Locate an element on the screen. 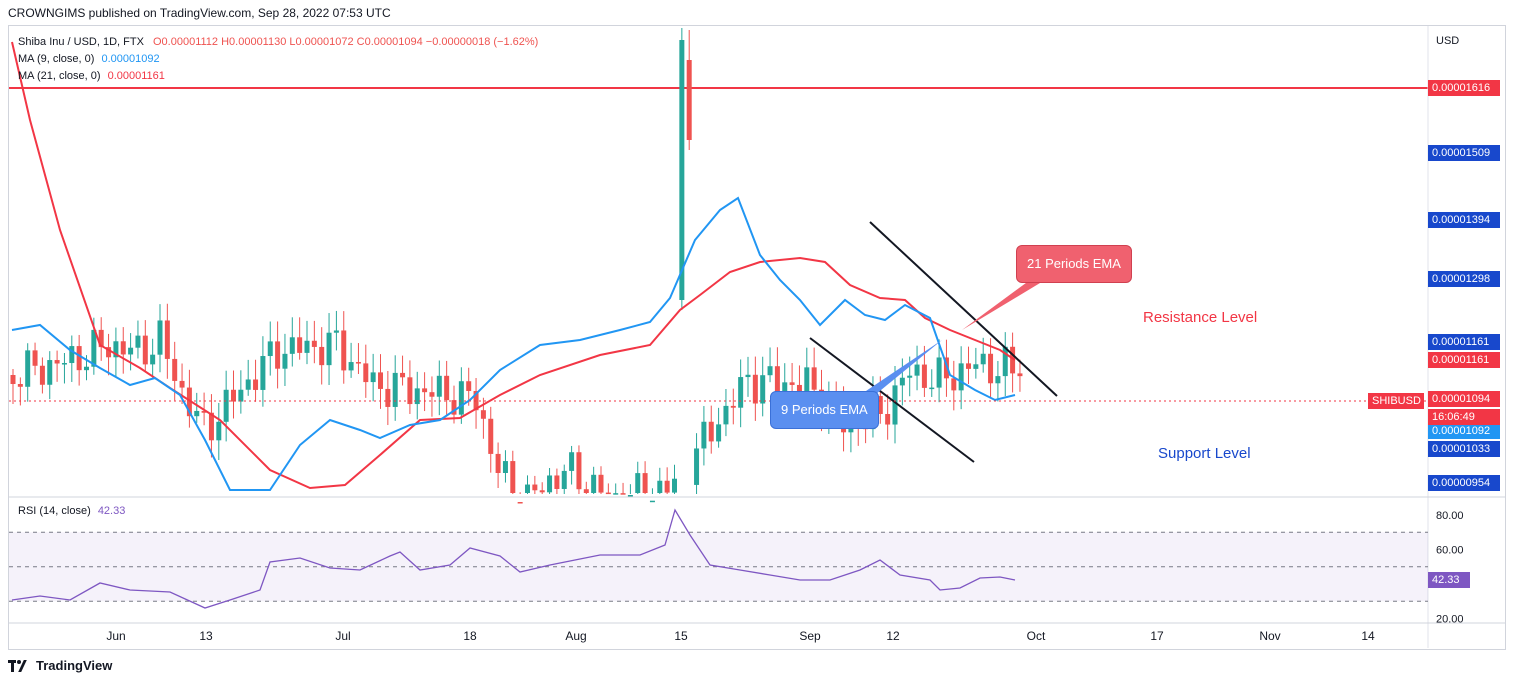 This screenshot has height=685, width=1514. ma21-value: 0.00001161 is located at coordinates (136, 76).